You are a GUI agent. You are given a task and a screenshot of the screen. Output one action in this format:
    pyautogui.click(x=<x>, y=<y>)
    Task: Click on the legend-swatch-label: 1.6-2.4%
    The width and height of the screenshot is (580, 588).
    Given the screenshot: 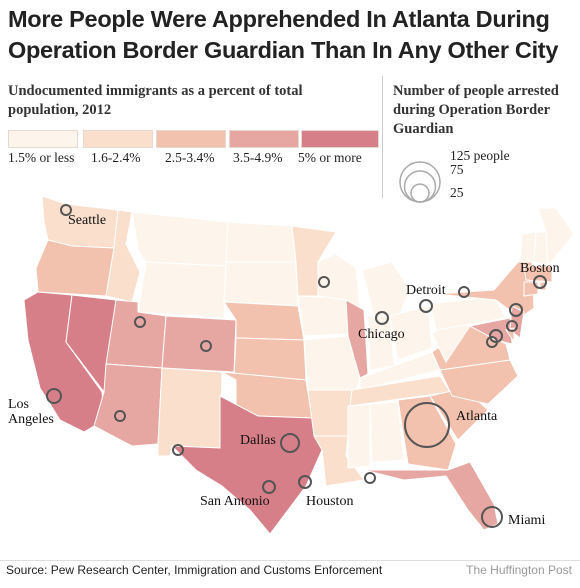 What is the action you would take?
    pyautogui.click(x=116, y=157)
    